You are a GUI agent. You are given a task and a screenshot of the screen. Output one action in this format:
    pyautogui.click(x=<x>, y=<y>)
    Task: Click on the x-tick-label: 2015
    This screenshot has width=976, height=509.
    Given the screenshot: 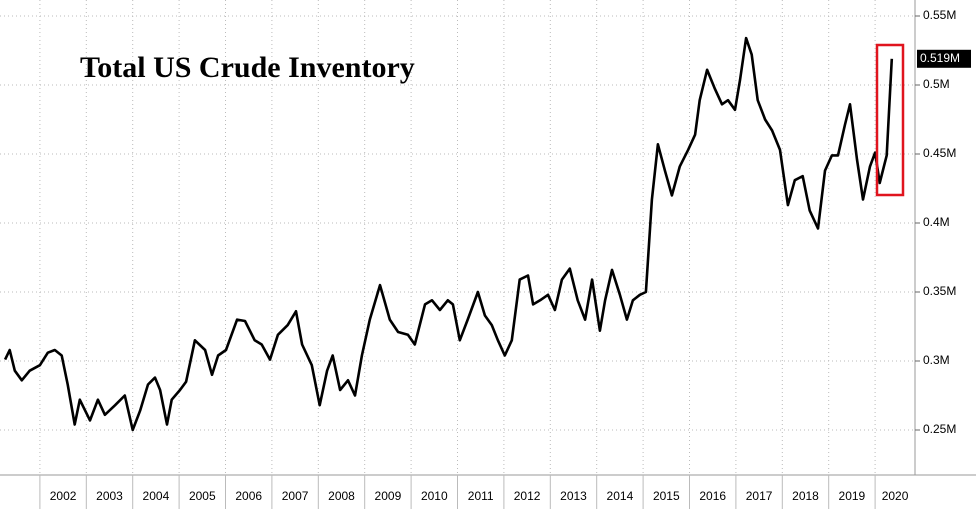 What is the action you would take?
    pyautogui.click(x=666, y=496)
    